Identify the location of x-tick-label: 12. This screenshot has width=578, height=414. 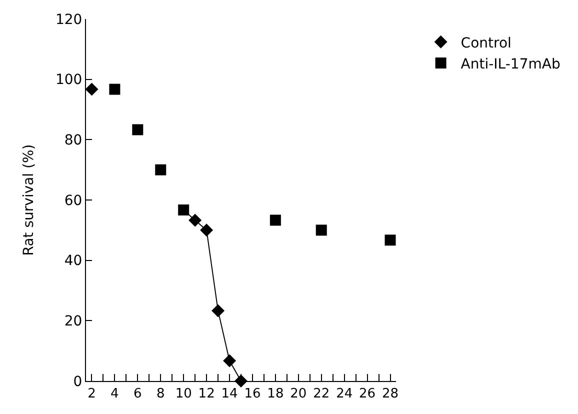
(206, 394).